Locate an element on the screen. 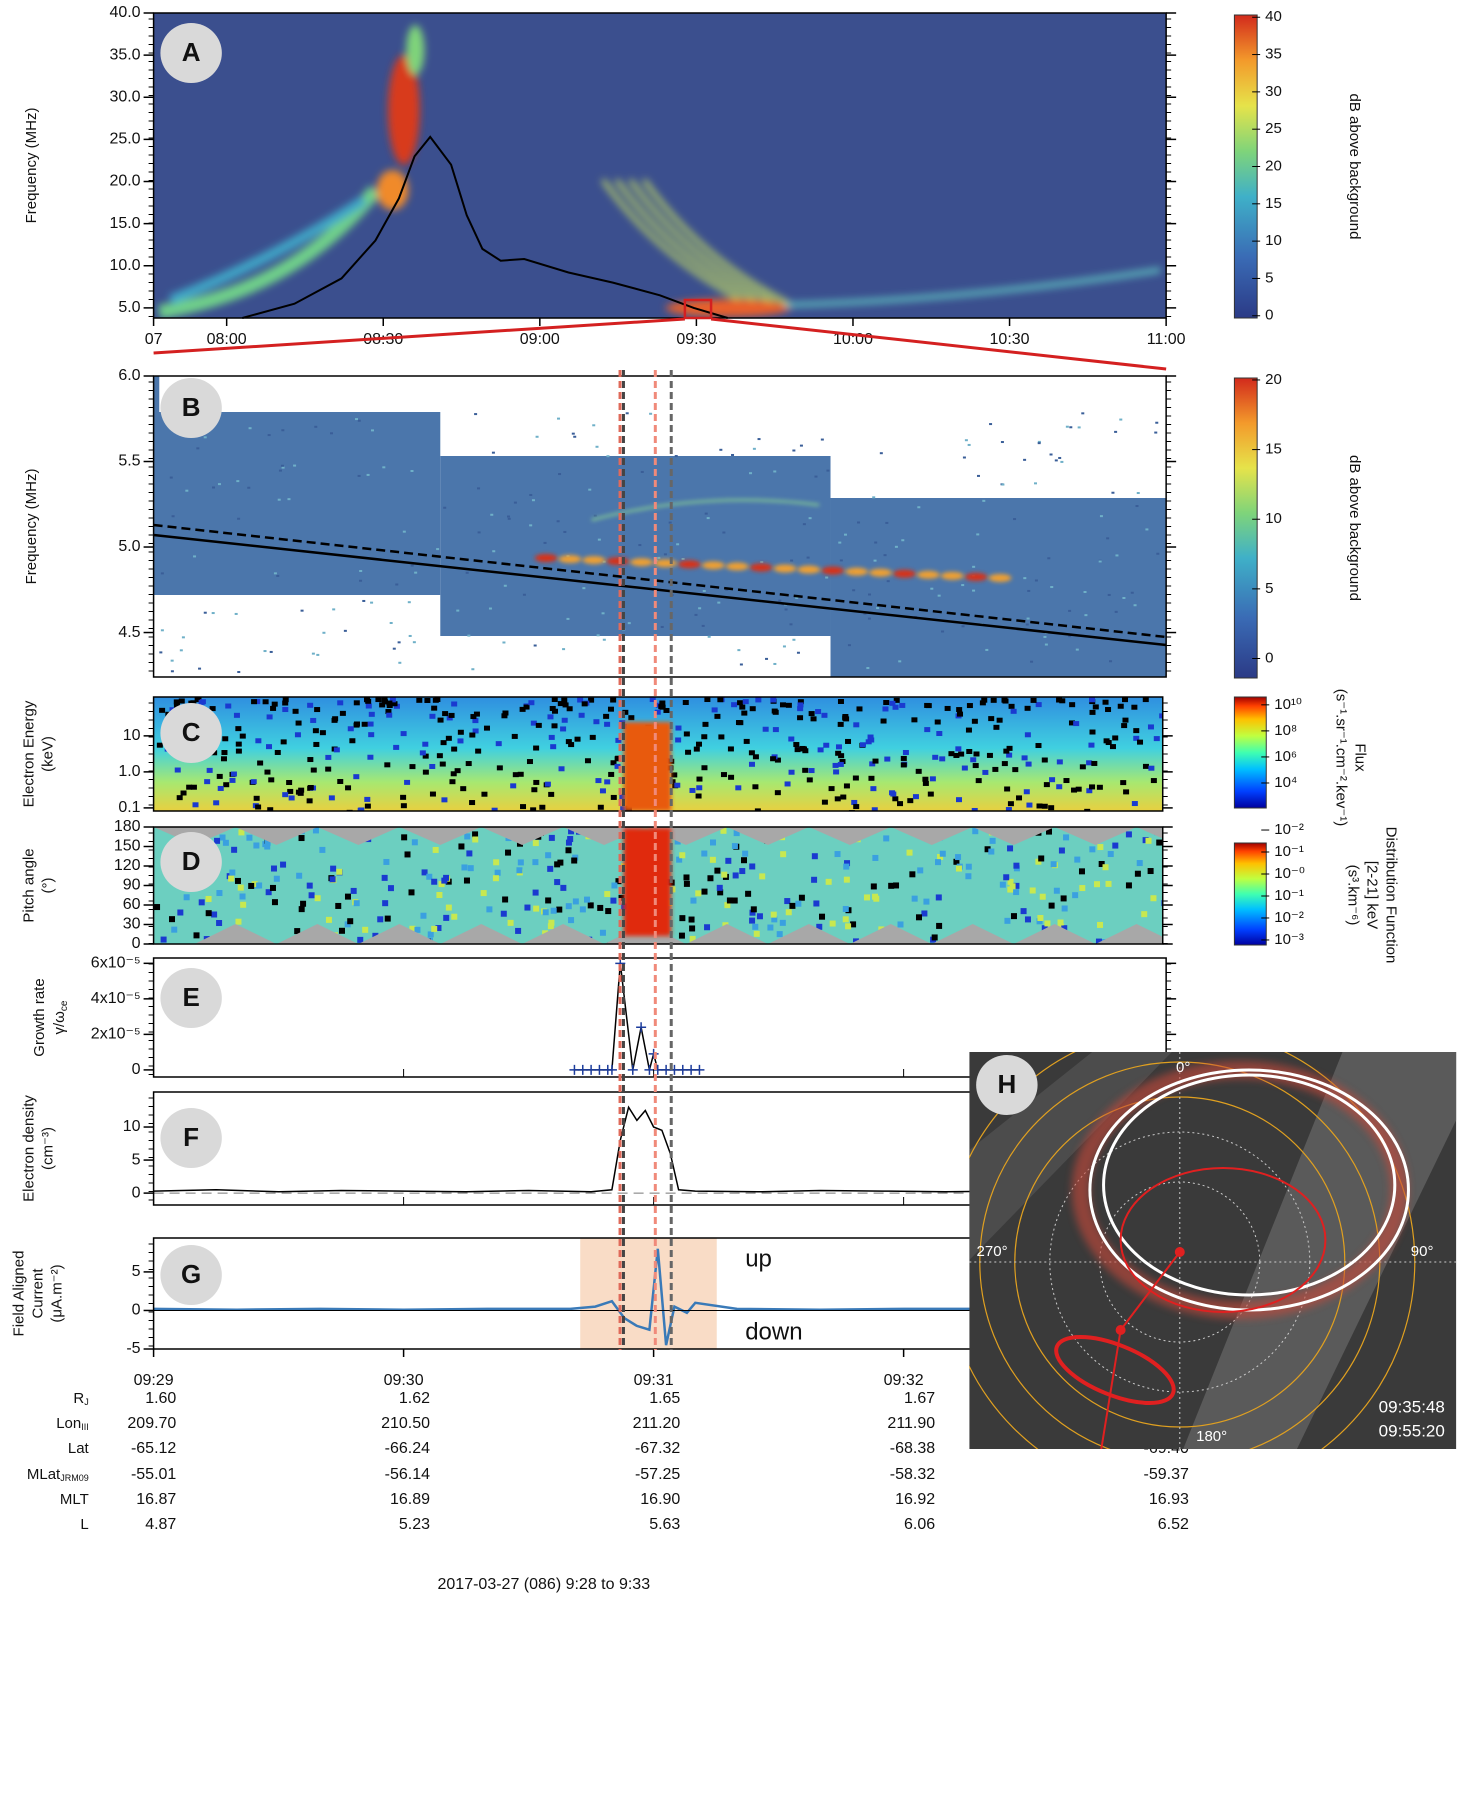 The width and height of the screenshot is (1479, 1796). row-label-text: MLT is located at coordinates (74, 1499).